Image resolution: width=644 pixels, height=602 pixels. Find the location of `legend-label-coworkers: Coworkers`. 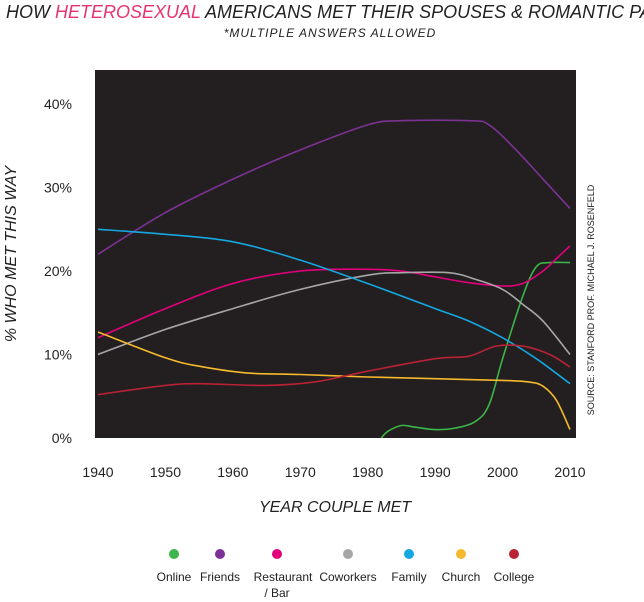

legend-label-coworkers: Coworkers is located at coordinates (347, 577).